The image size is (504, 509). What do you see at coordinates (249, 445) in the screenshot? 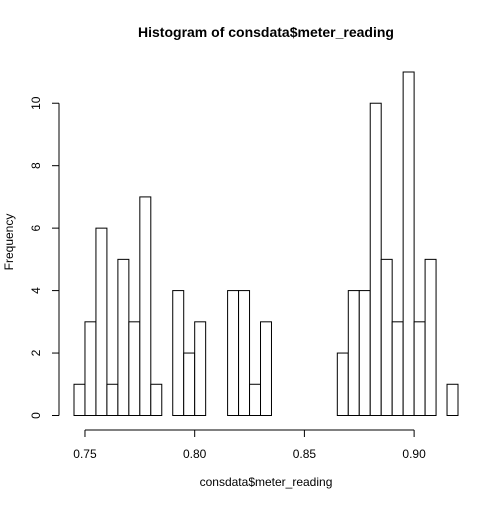
I see `x-axis: 0.75 0.80 0.85 0.90` at bounding box center [249, 445].